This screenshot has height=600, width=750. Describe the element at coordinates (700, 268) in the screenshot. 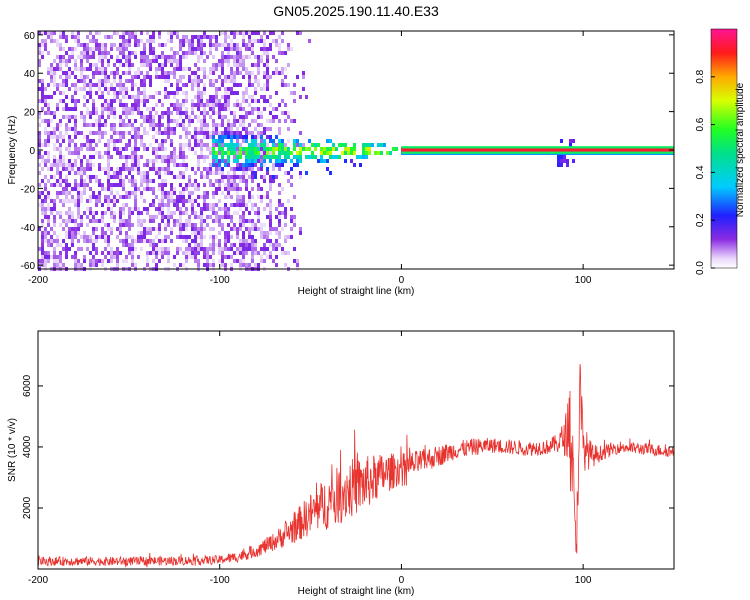

I see `colorbar-tick-label: 0.0` at that location.